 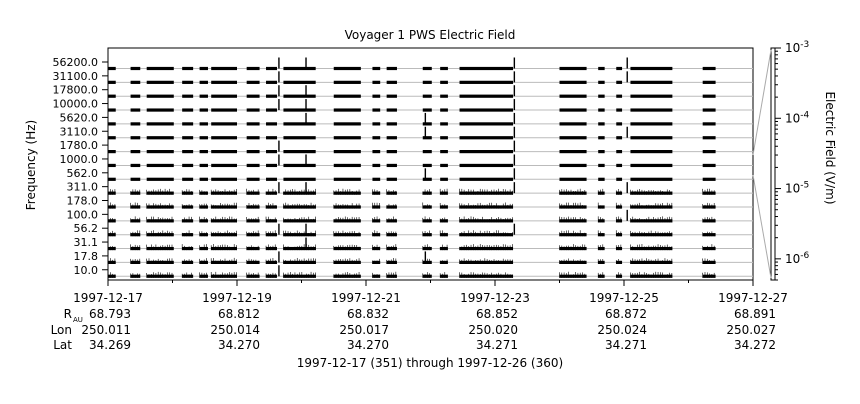 I want to click on y-tick-label: 17.8, so click(x=86, y=256).